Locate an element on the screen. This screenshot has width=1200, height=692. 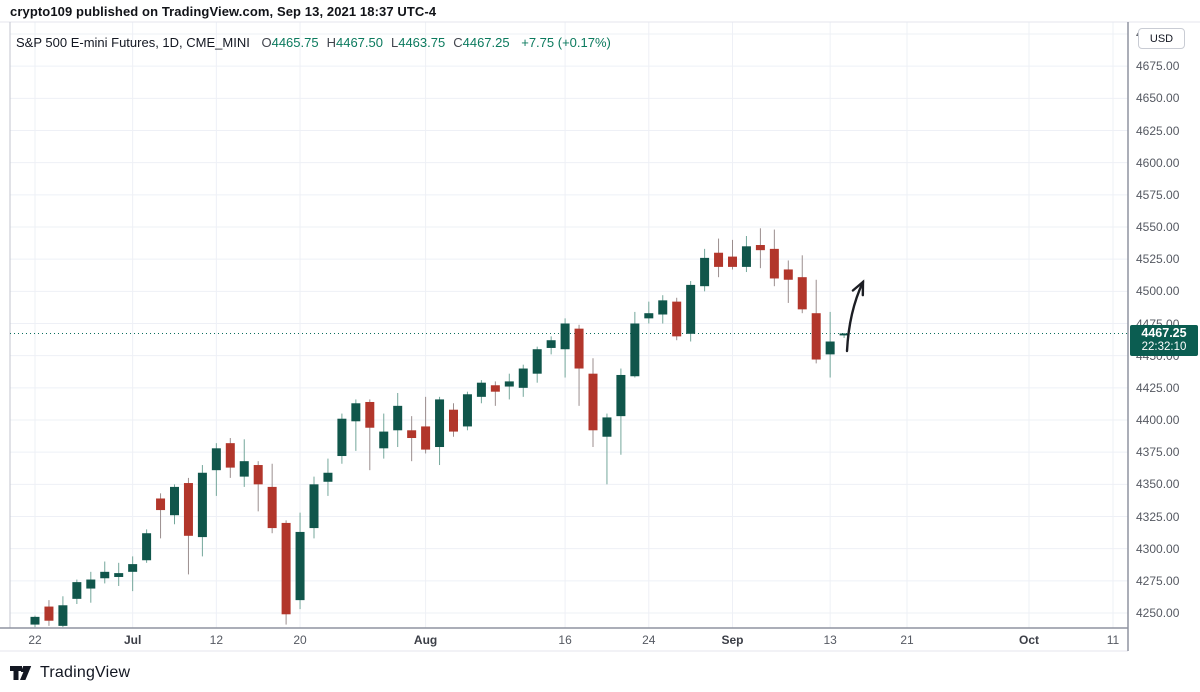
last-price-tag: 4467.25 22:32:10 is located at coordinates (1164, 341).